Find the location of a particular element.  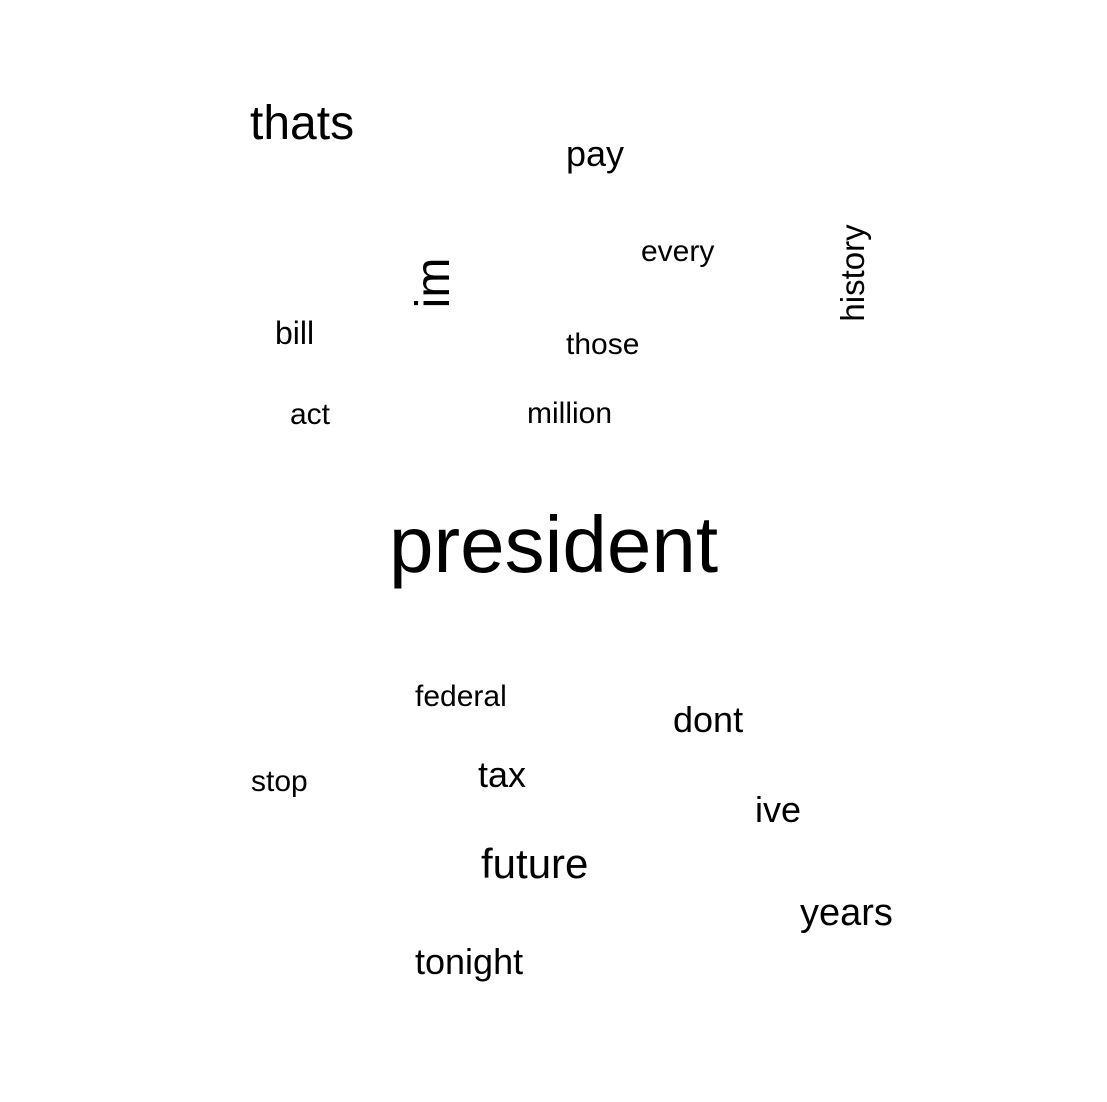

word-bill: bill is located at coordinates (295, 333).